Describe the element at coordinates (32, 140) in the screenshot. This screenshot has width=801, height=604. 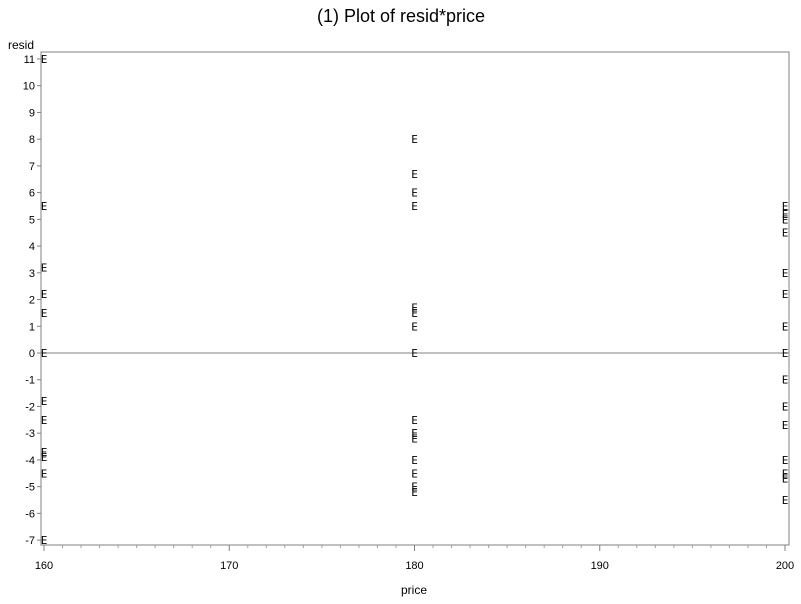
I see `y-tick-label: 8` at that location.